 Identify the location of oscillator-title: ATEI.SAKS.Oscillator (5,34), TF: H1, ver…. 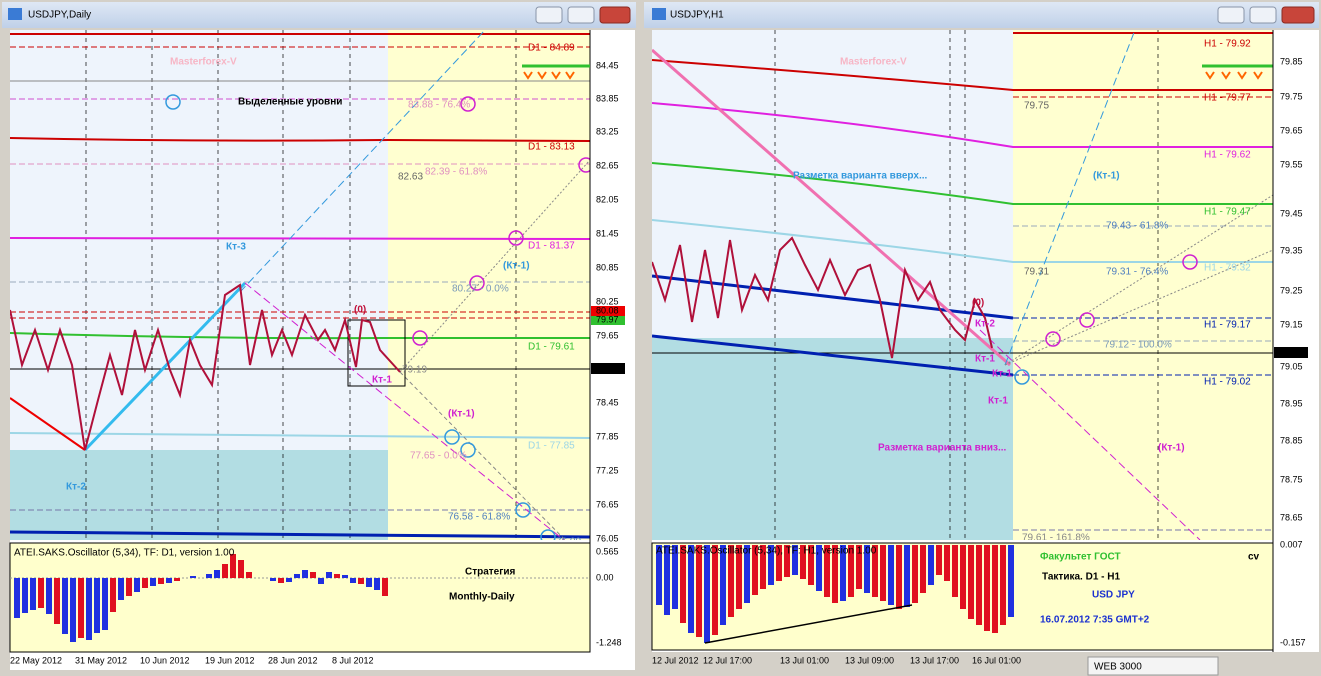
(766, 551).